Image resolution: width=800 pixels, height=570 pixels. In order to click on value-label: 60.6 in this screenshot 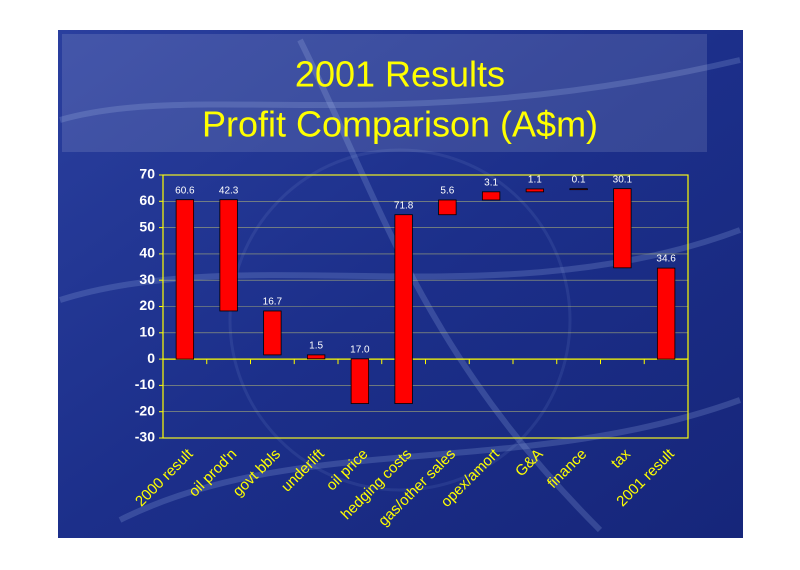, I will do `click(185, 190)`.